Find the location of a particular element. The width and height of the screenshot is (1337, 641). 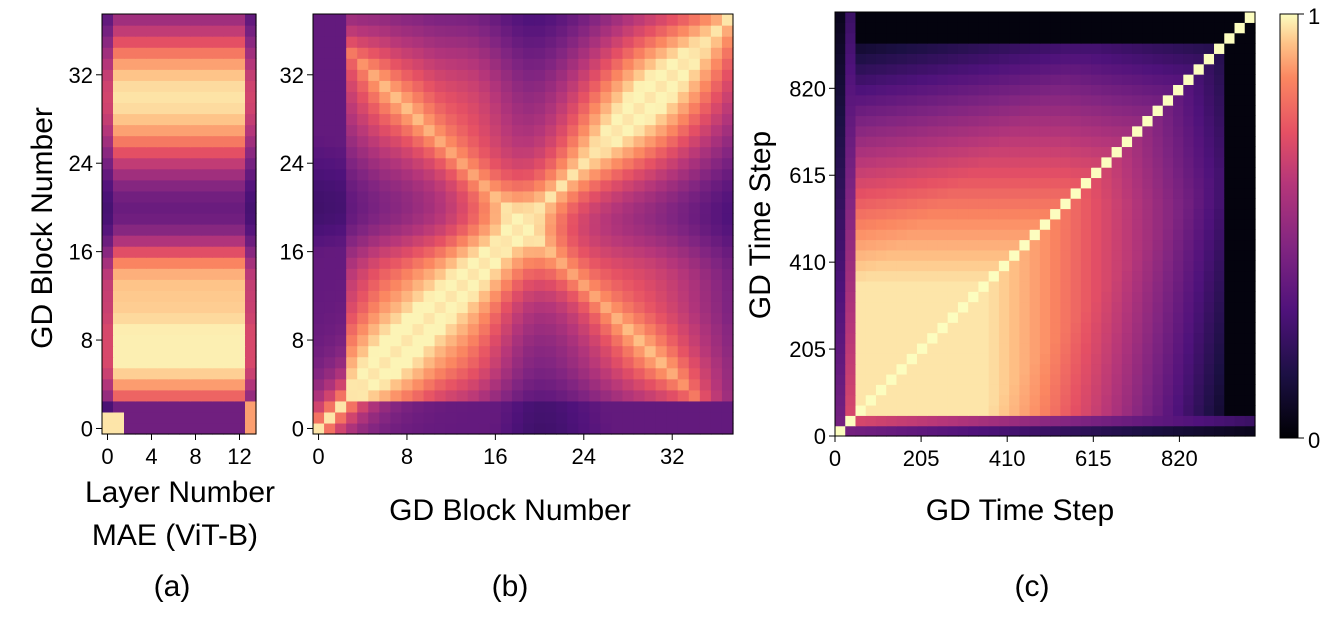

panel-a-xlabel-line2: MAE (ViT-B) is located at coordinates (175, 535).